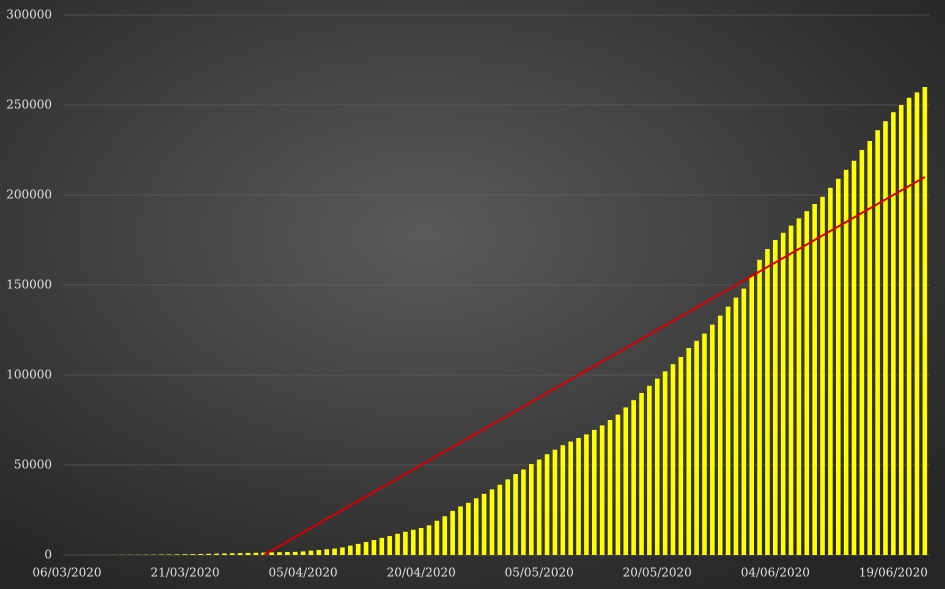 The image size is (945, 589). What do you see at coordinates (29, 105) in the screenshot?
I see `y-tick-label: 250000` at bounding box center [29, 105].